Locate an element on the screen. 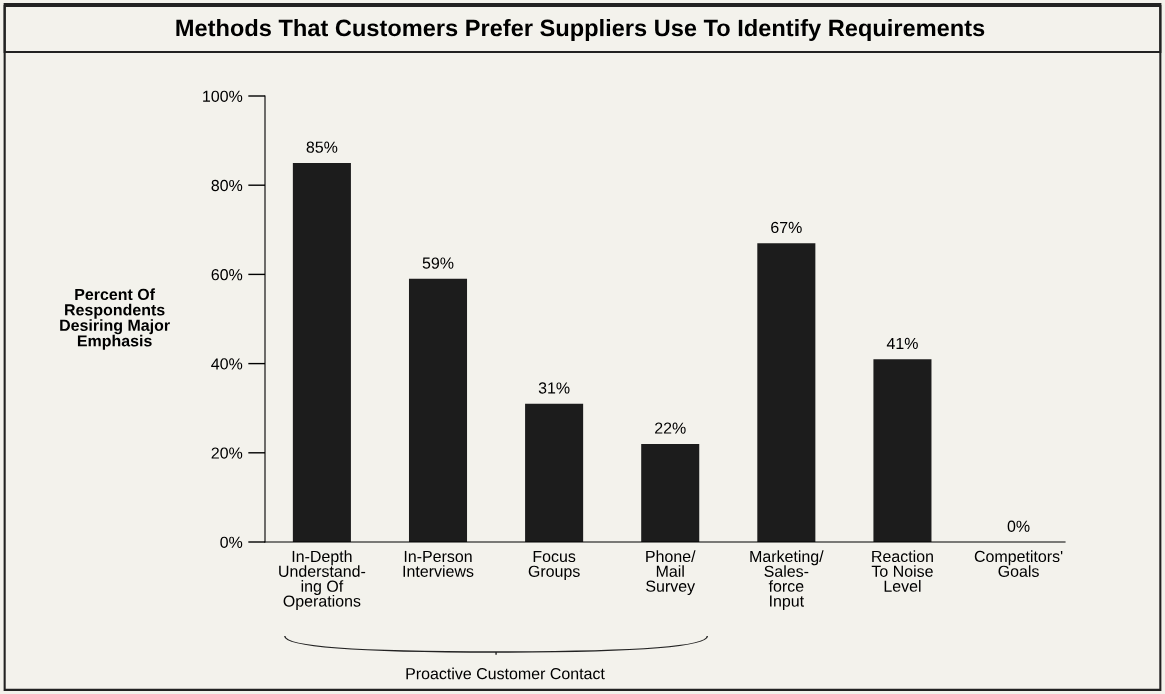 This screenshot has height=694, width=1165. y-tick-label: 80% is located at coordinates (227, 185).